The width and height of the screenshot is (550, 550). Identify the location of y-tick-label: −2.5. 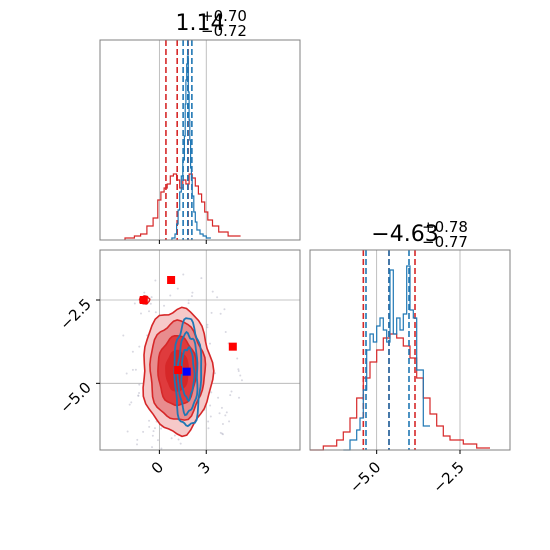
(75, 314).